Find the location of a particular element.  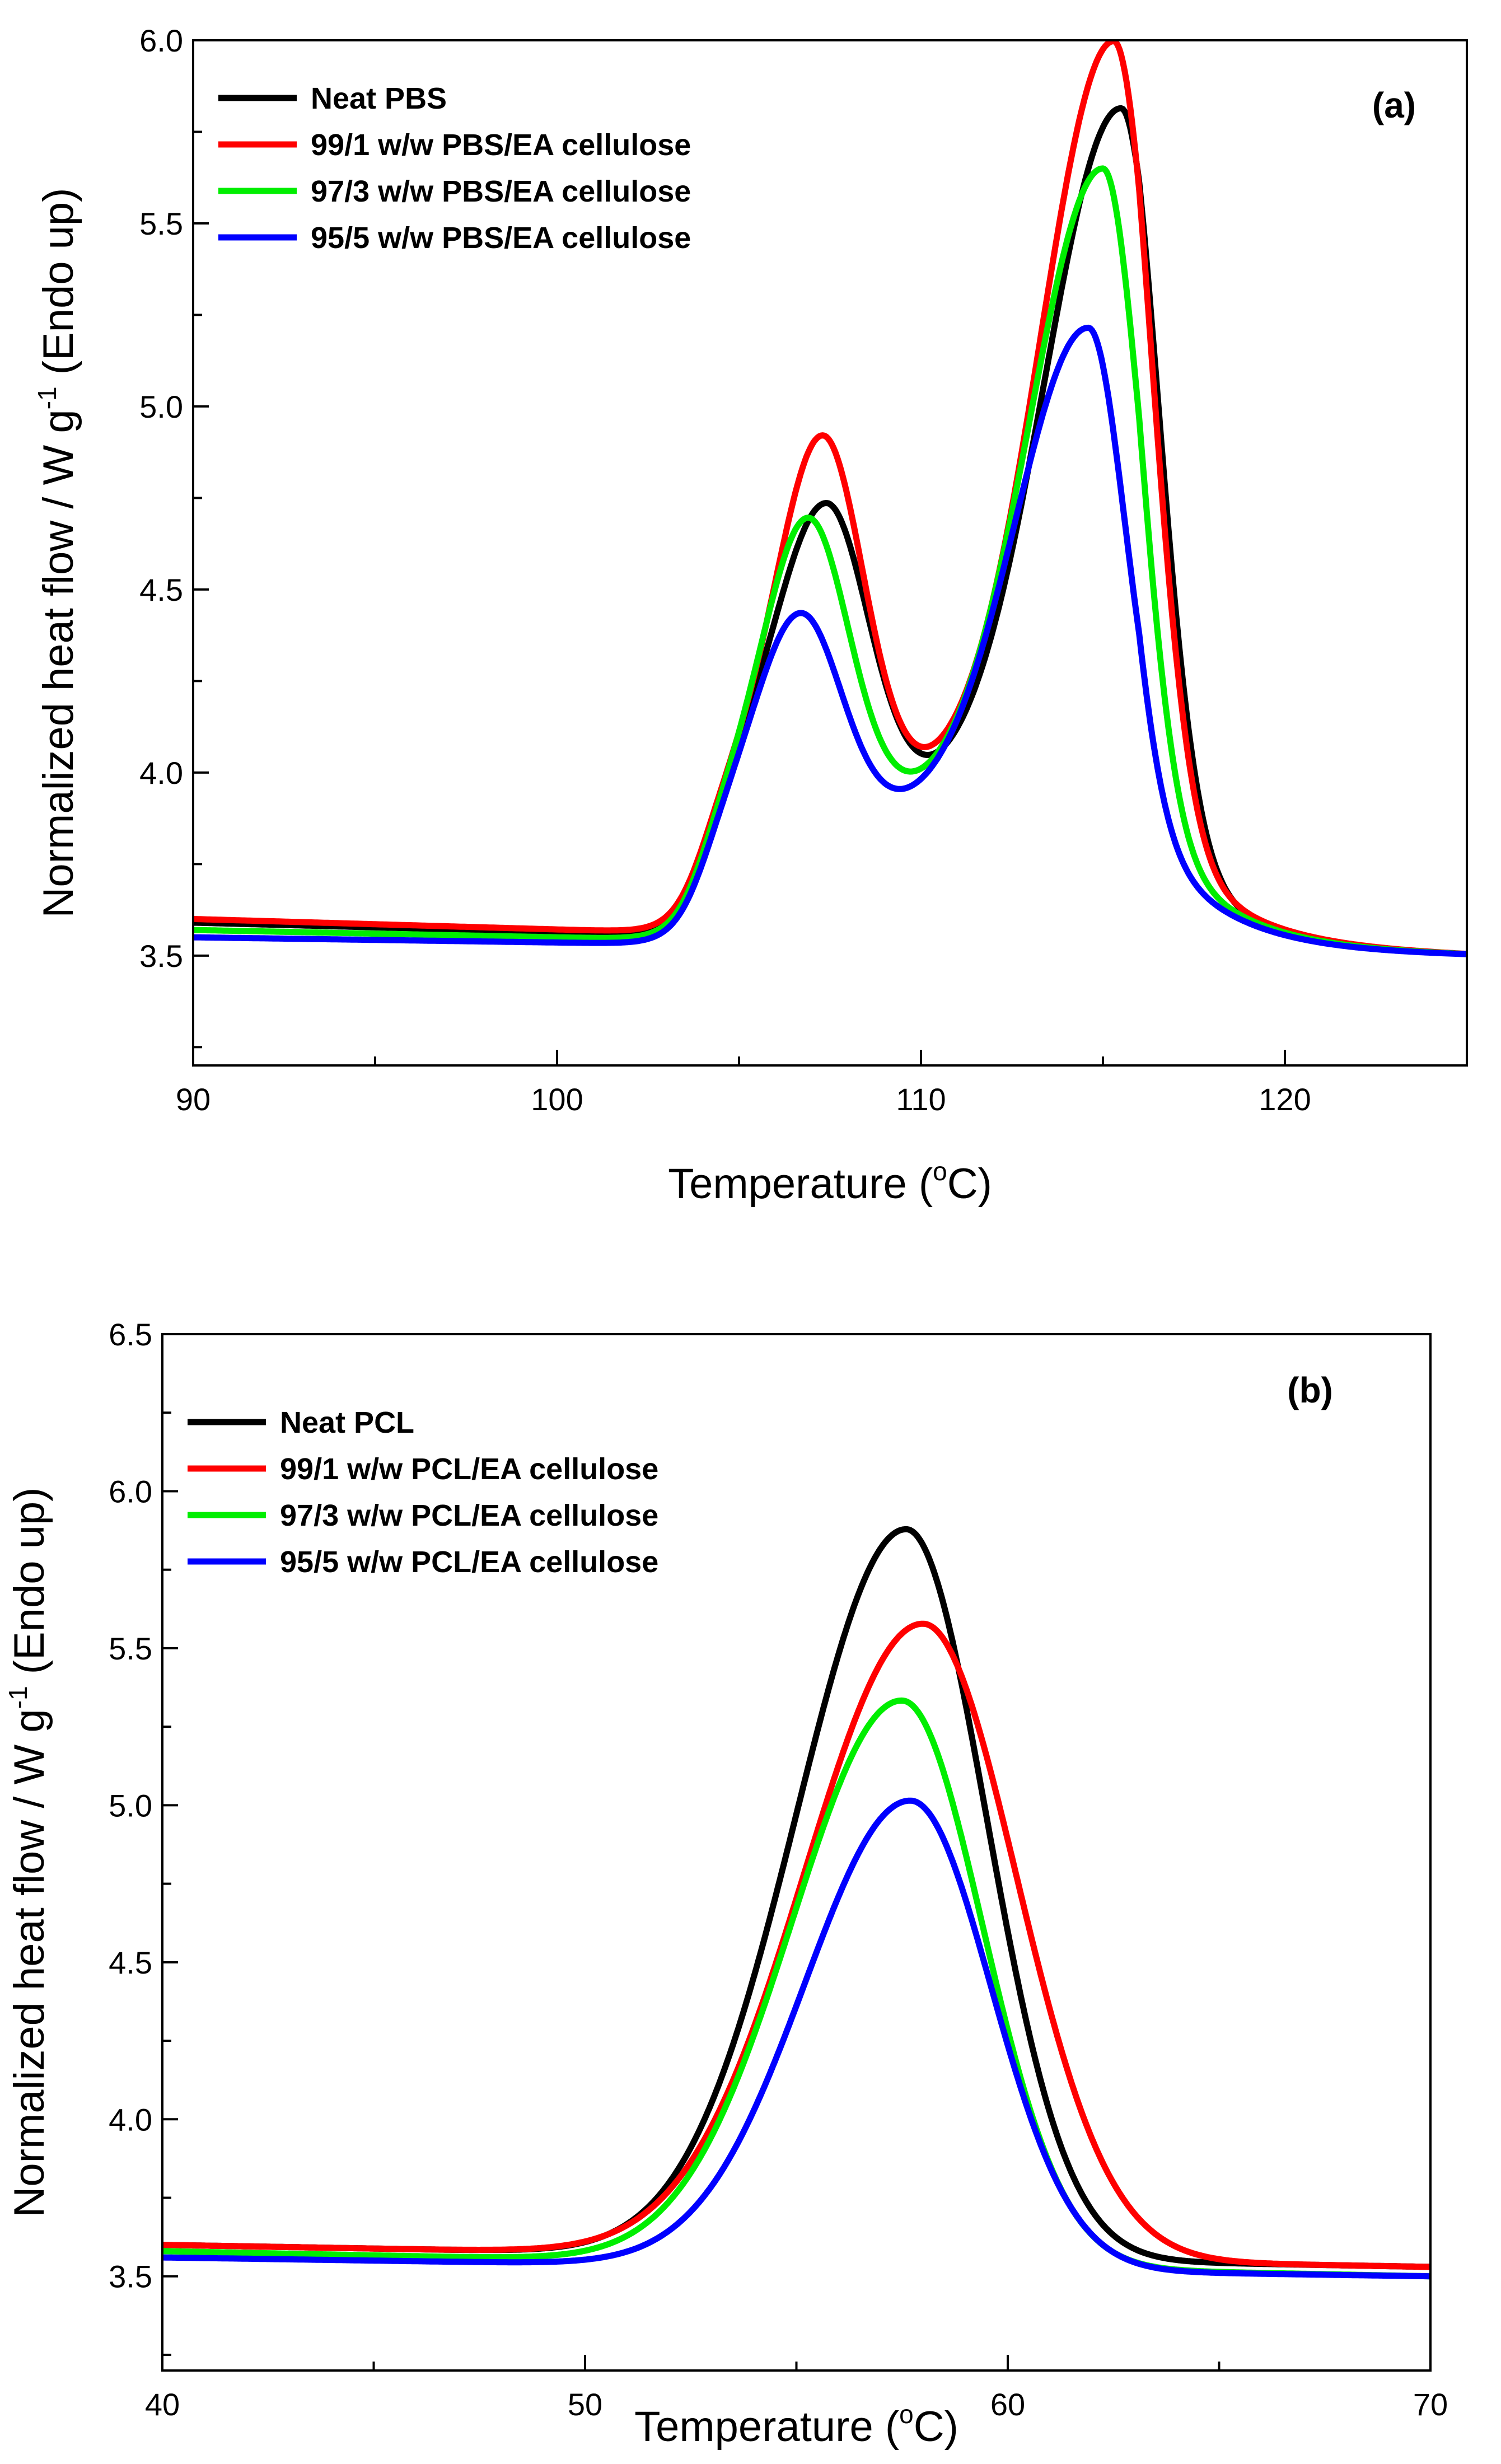

panel-label: (b) is located at coordinates (1310, 1390).